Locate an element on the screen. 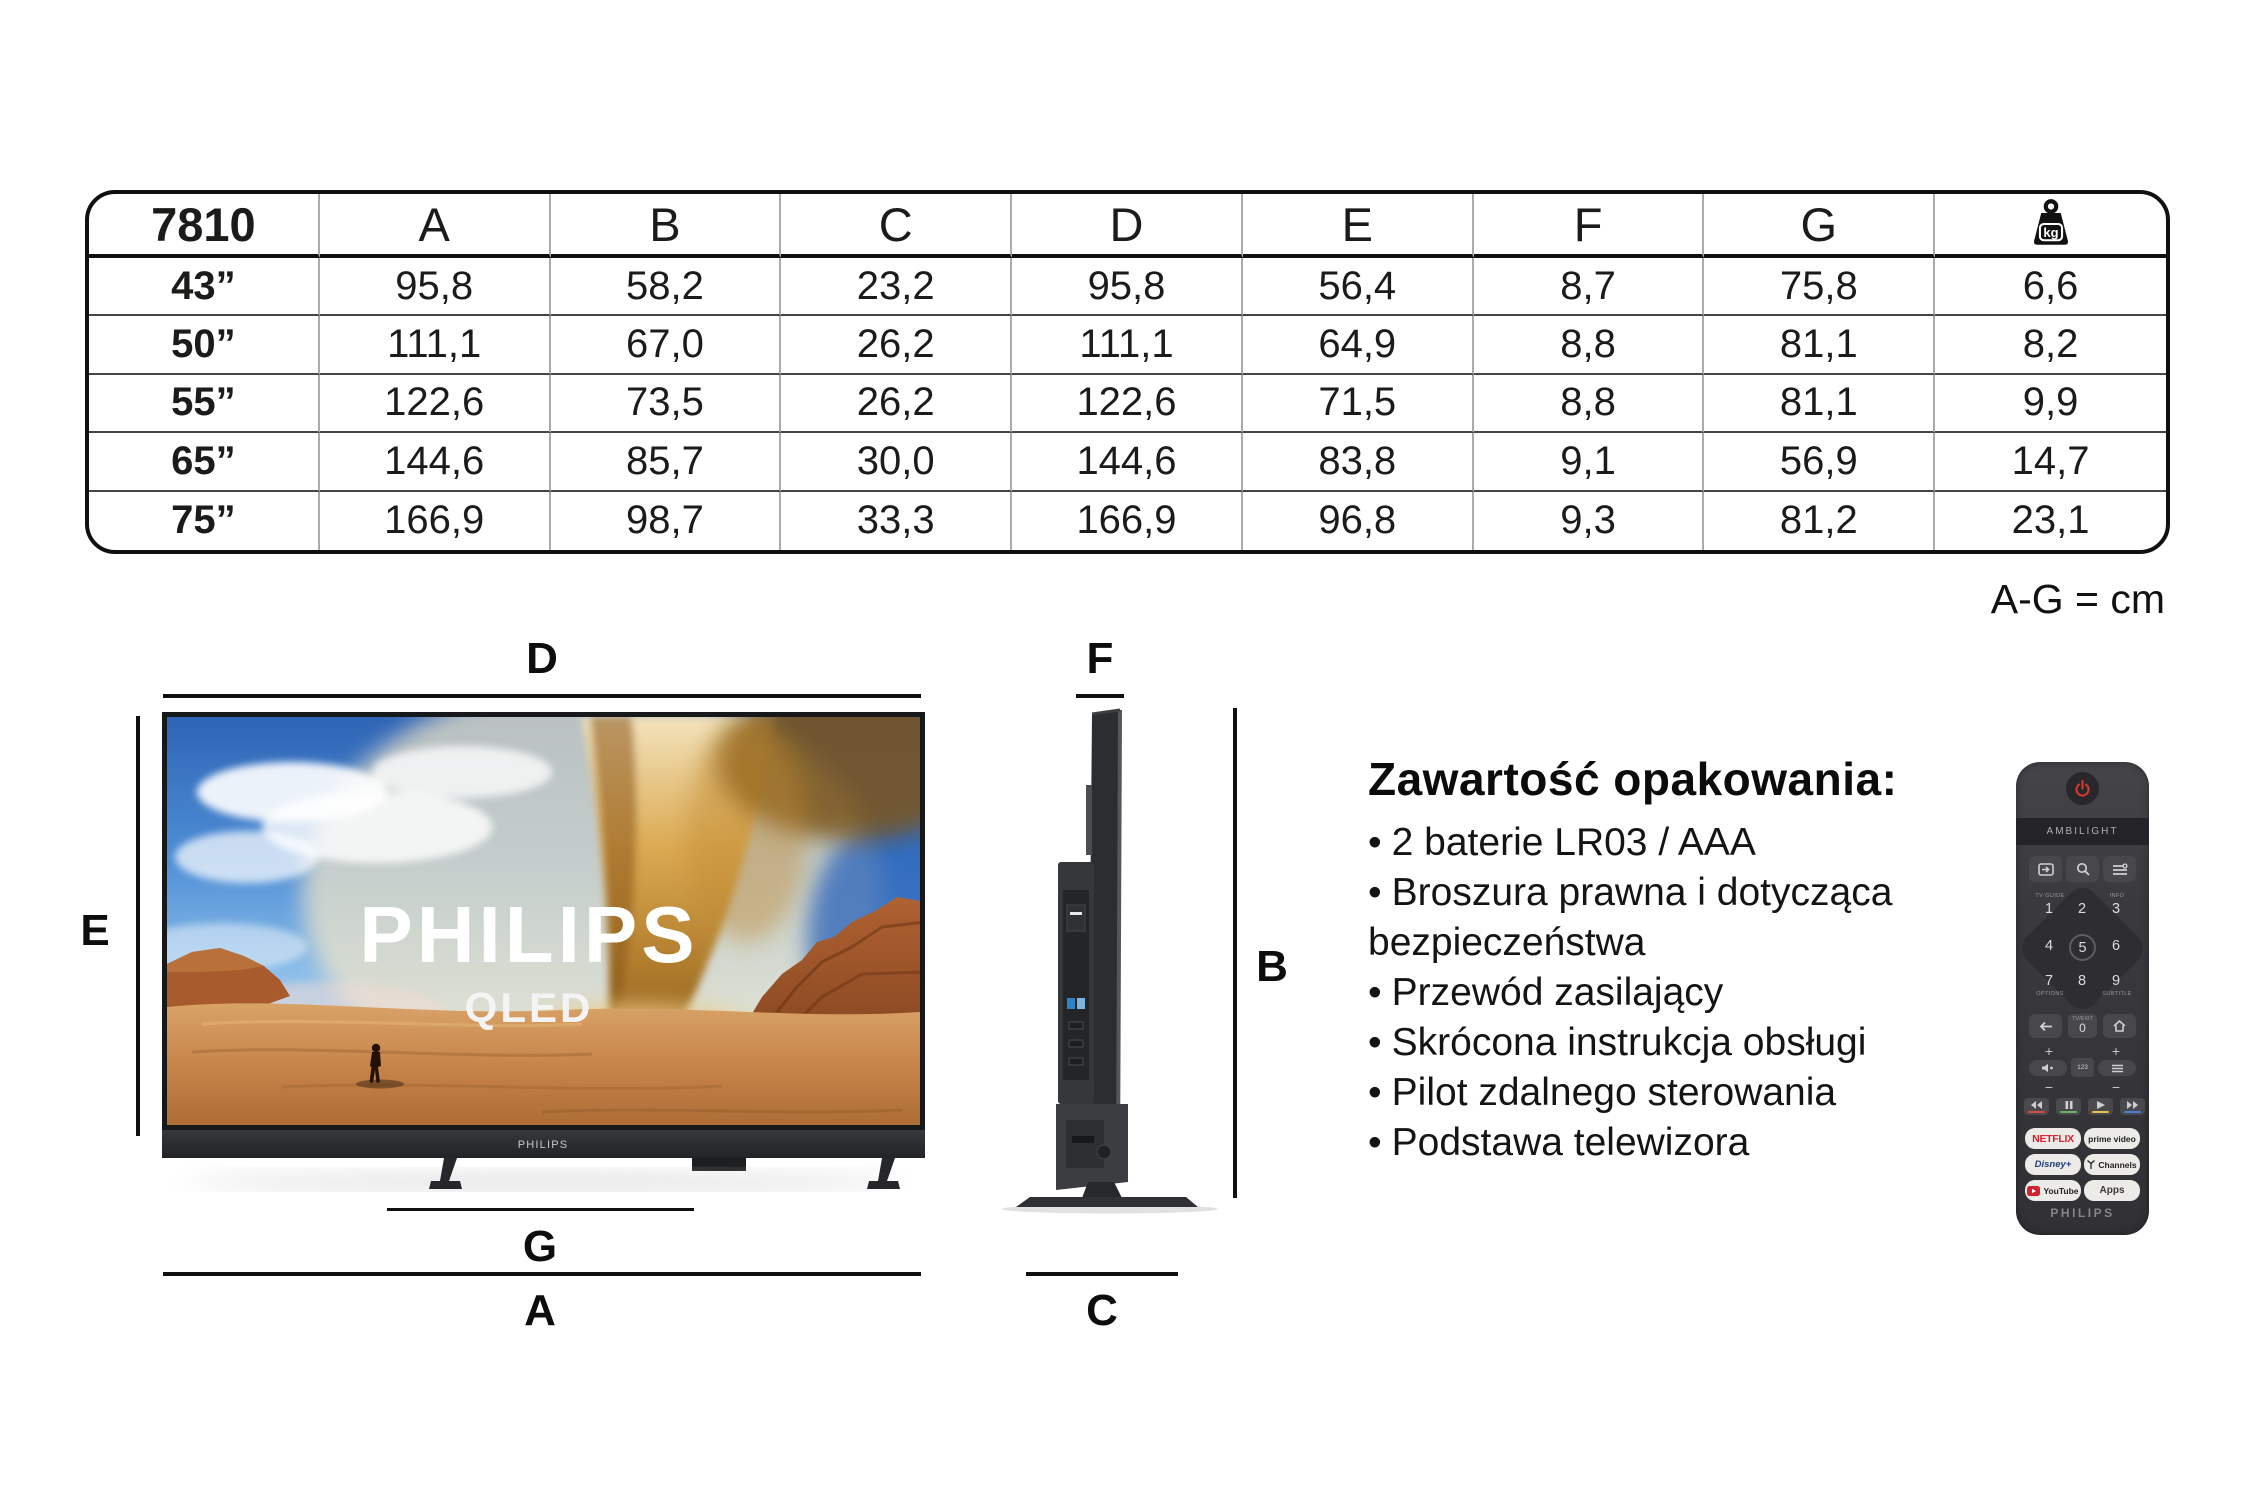  screen-sub-wordmark: QLED is located at coordinates (529, 1007).